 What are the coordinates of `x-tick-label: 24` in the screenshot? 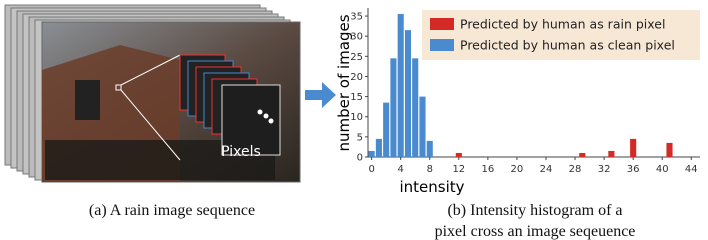 It's located at (546, 169).